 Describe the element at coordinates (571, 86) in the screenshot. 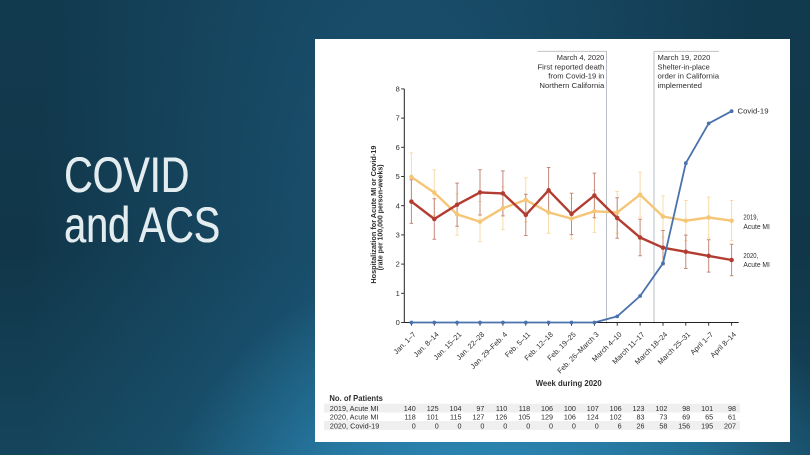

I see `svg-text: Northern California` at that location.